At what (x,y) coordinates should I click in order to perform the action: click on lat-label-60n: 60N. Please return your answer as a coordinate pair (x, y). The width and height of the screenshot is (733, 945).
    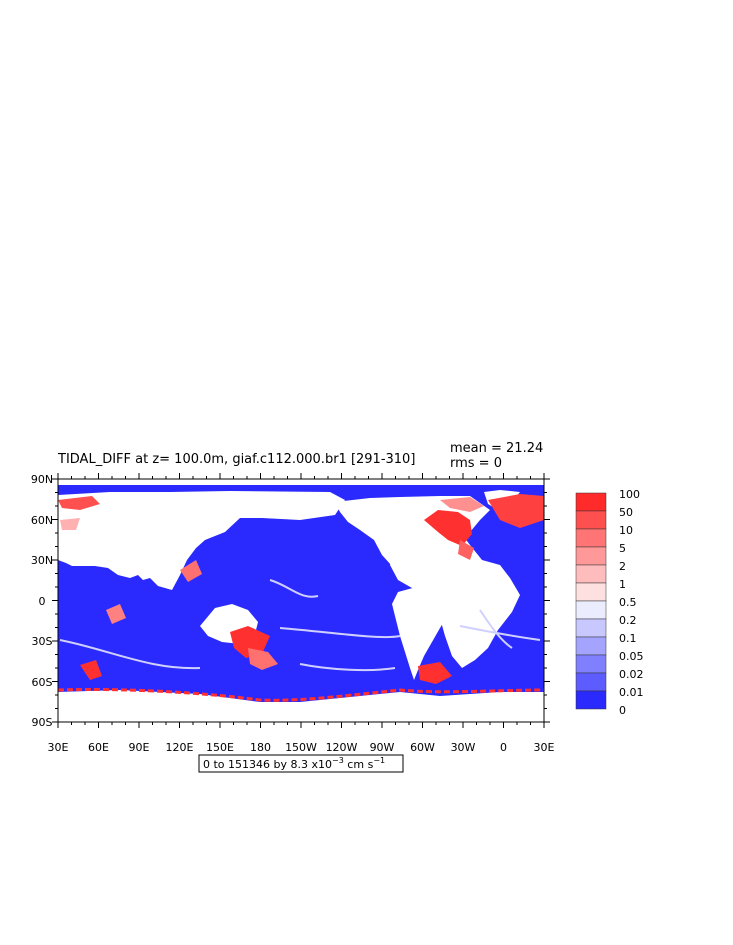
    Looking at the image, I should click on (42, 520).